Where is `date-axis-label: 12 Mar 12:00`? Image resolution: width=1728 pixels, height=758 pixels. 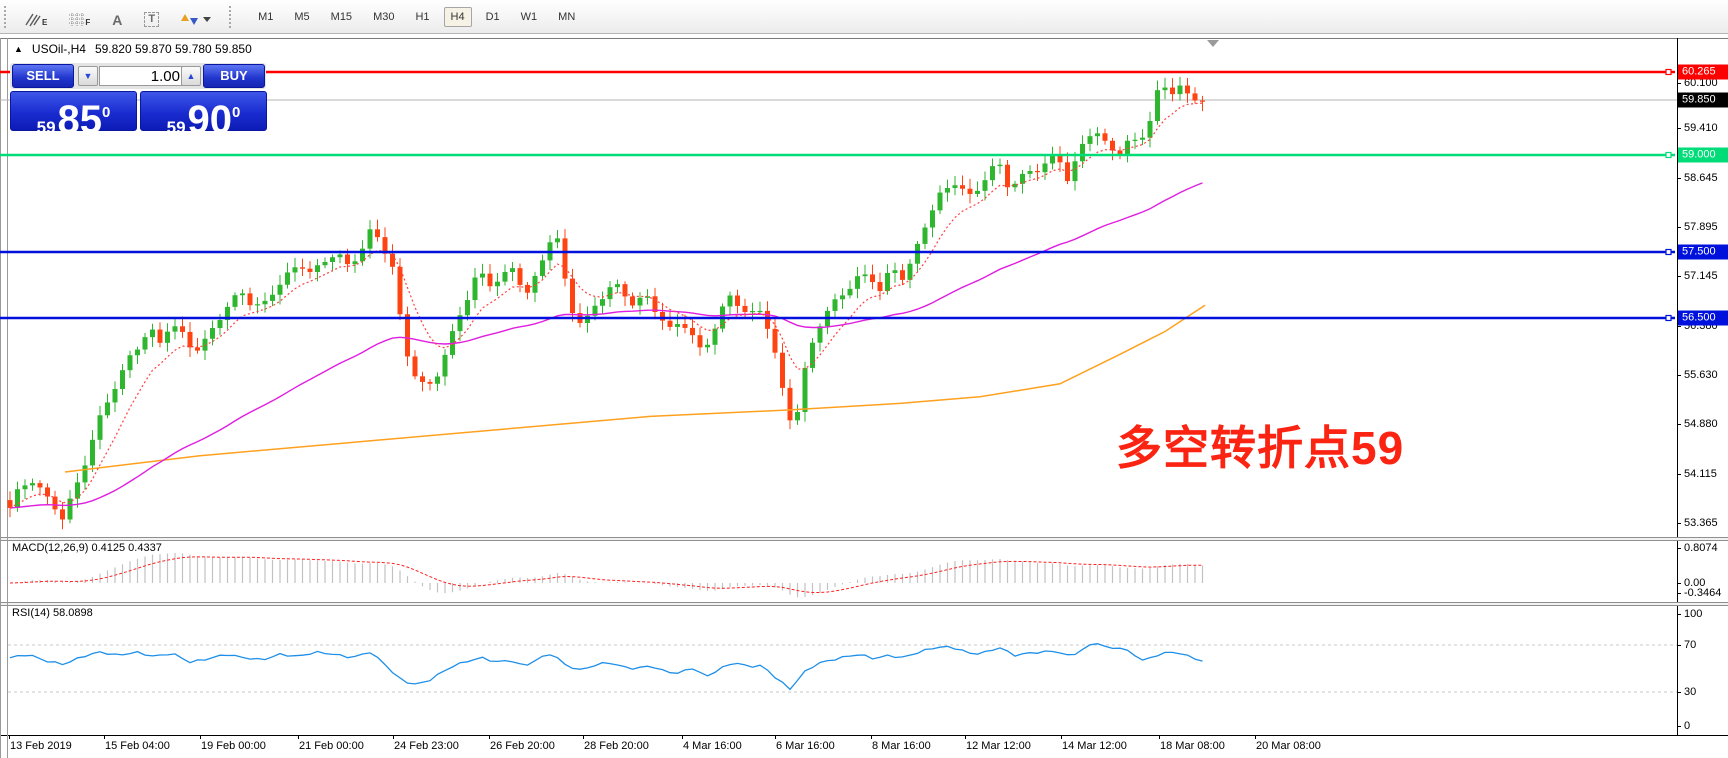
date-axis-label: 12 Mar 12:00 is located at coordinates (998, 746).